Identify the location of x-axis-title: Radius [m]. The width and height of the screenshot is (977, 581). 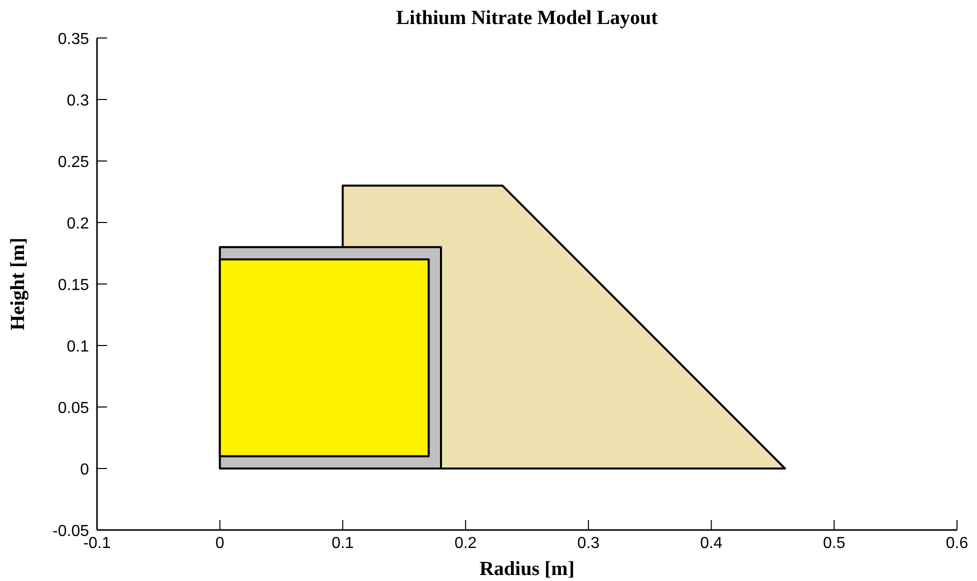
(527, 569).